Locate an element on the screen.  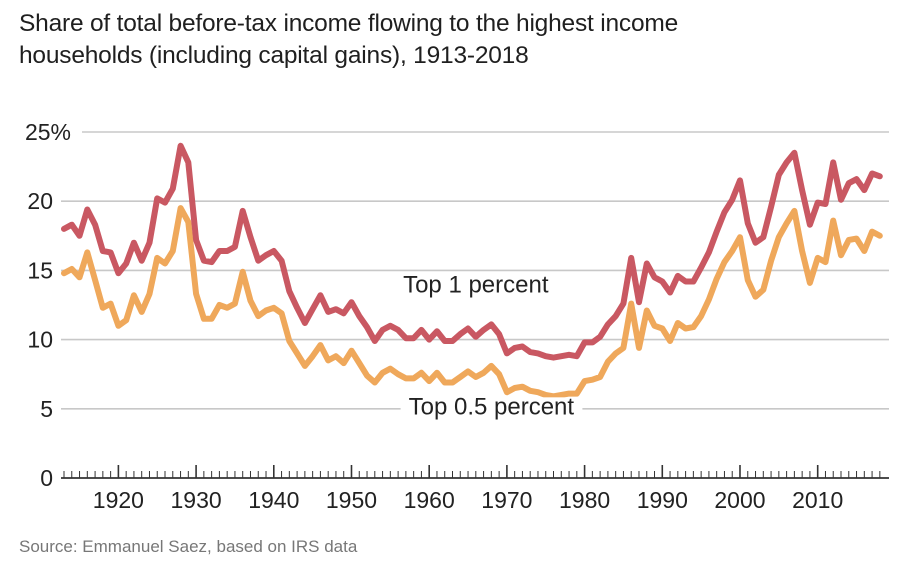
x-tick-label: 2000 is located at coordinates (739, 500).